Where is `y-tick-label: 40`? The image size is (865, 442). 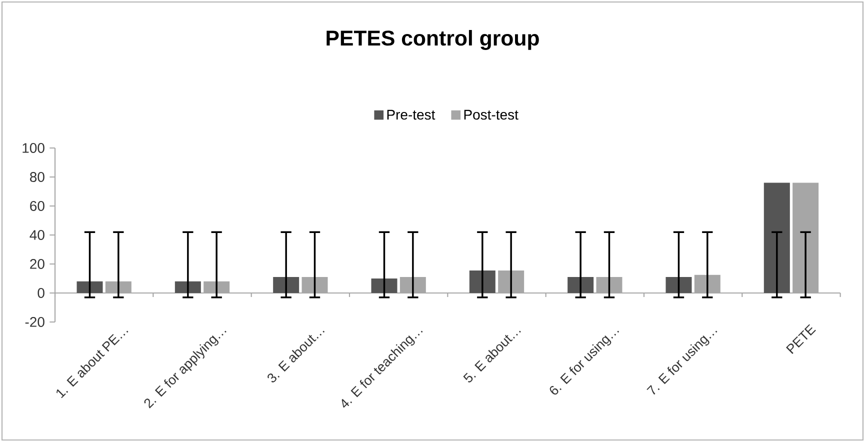
y-tick-label: 40 is located at coordinates (37, 235).